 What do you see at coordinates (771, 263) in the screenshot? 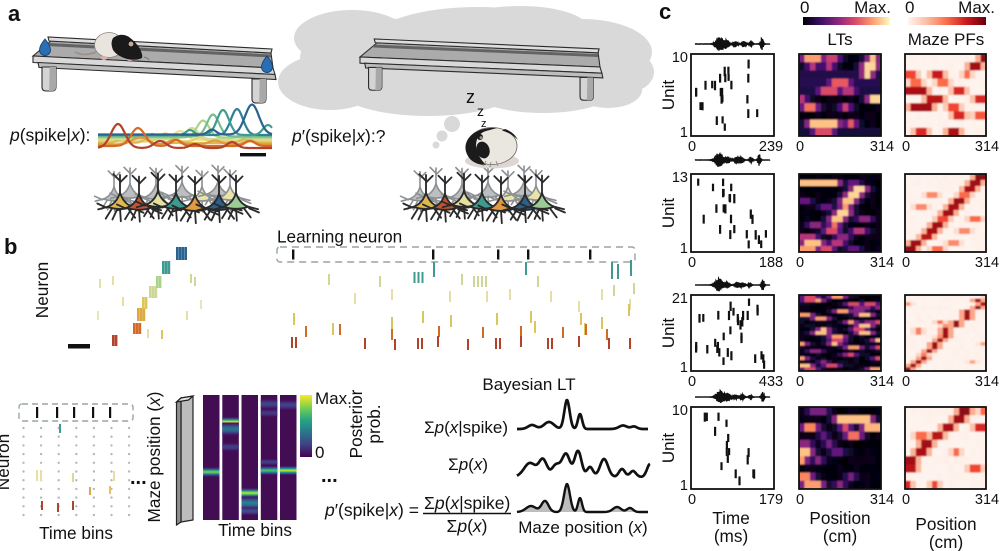
I see `svg-text: 188` at bounding box center [771, 263].